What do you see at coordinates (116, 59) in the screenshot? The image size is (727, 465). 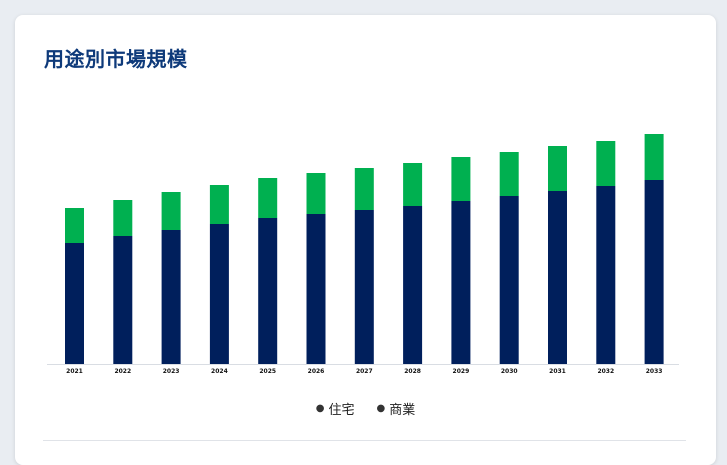 I see `chart-title: 用途別市場規模` at bounding box center [116, 59].